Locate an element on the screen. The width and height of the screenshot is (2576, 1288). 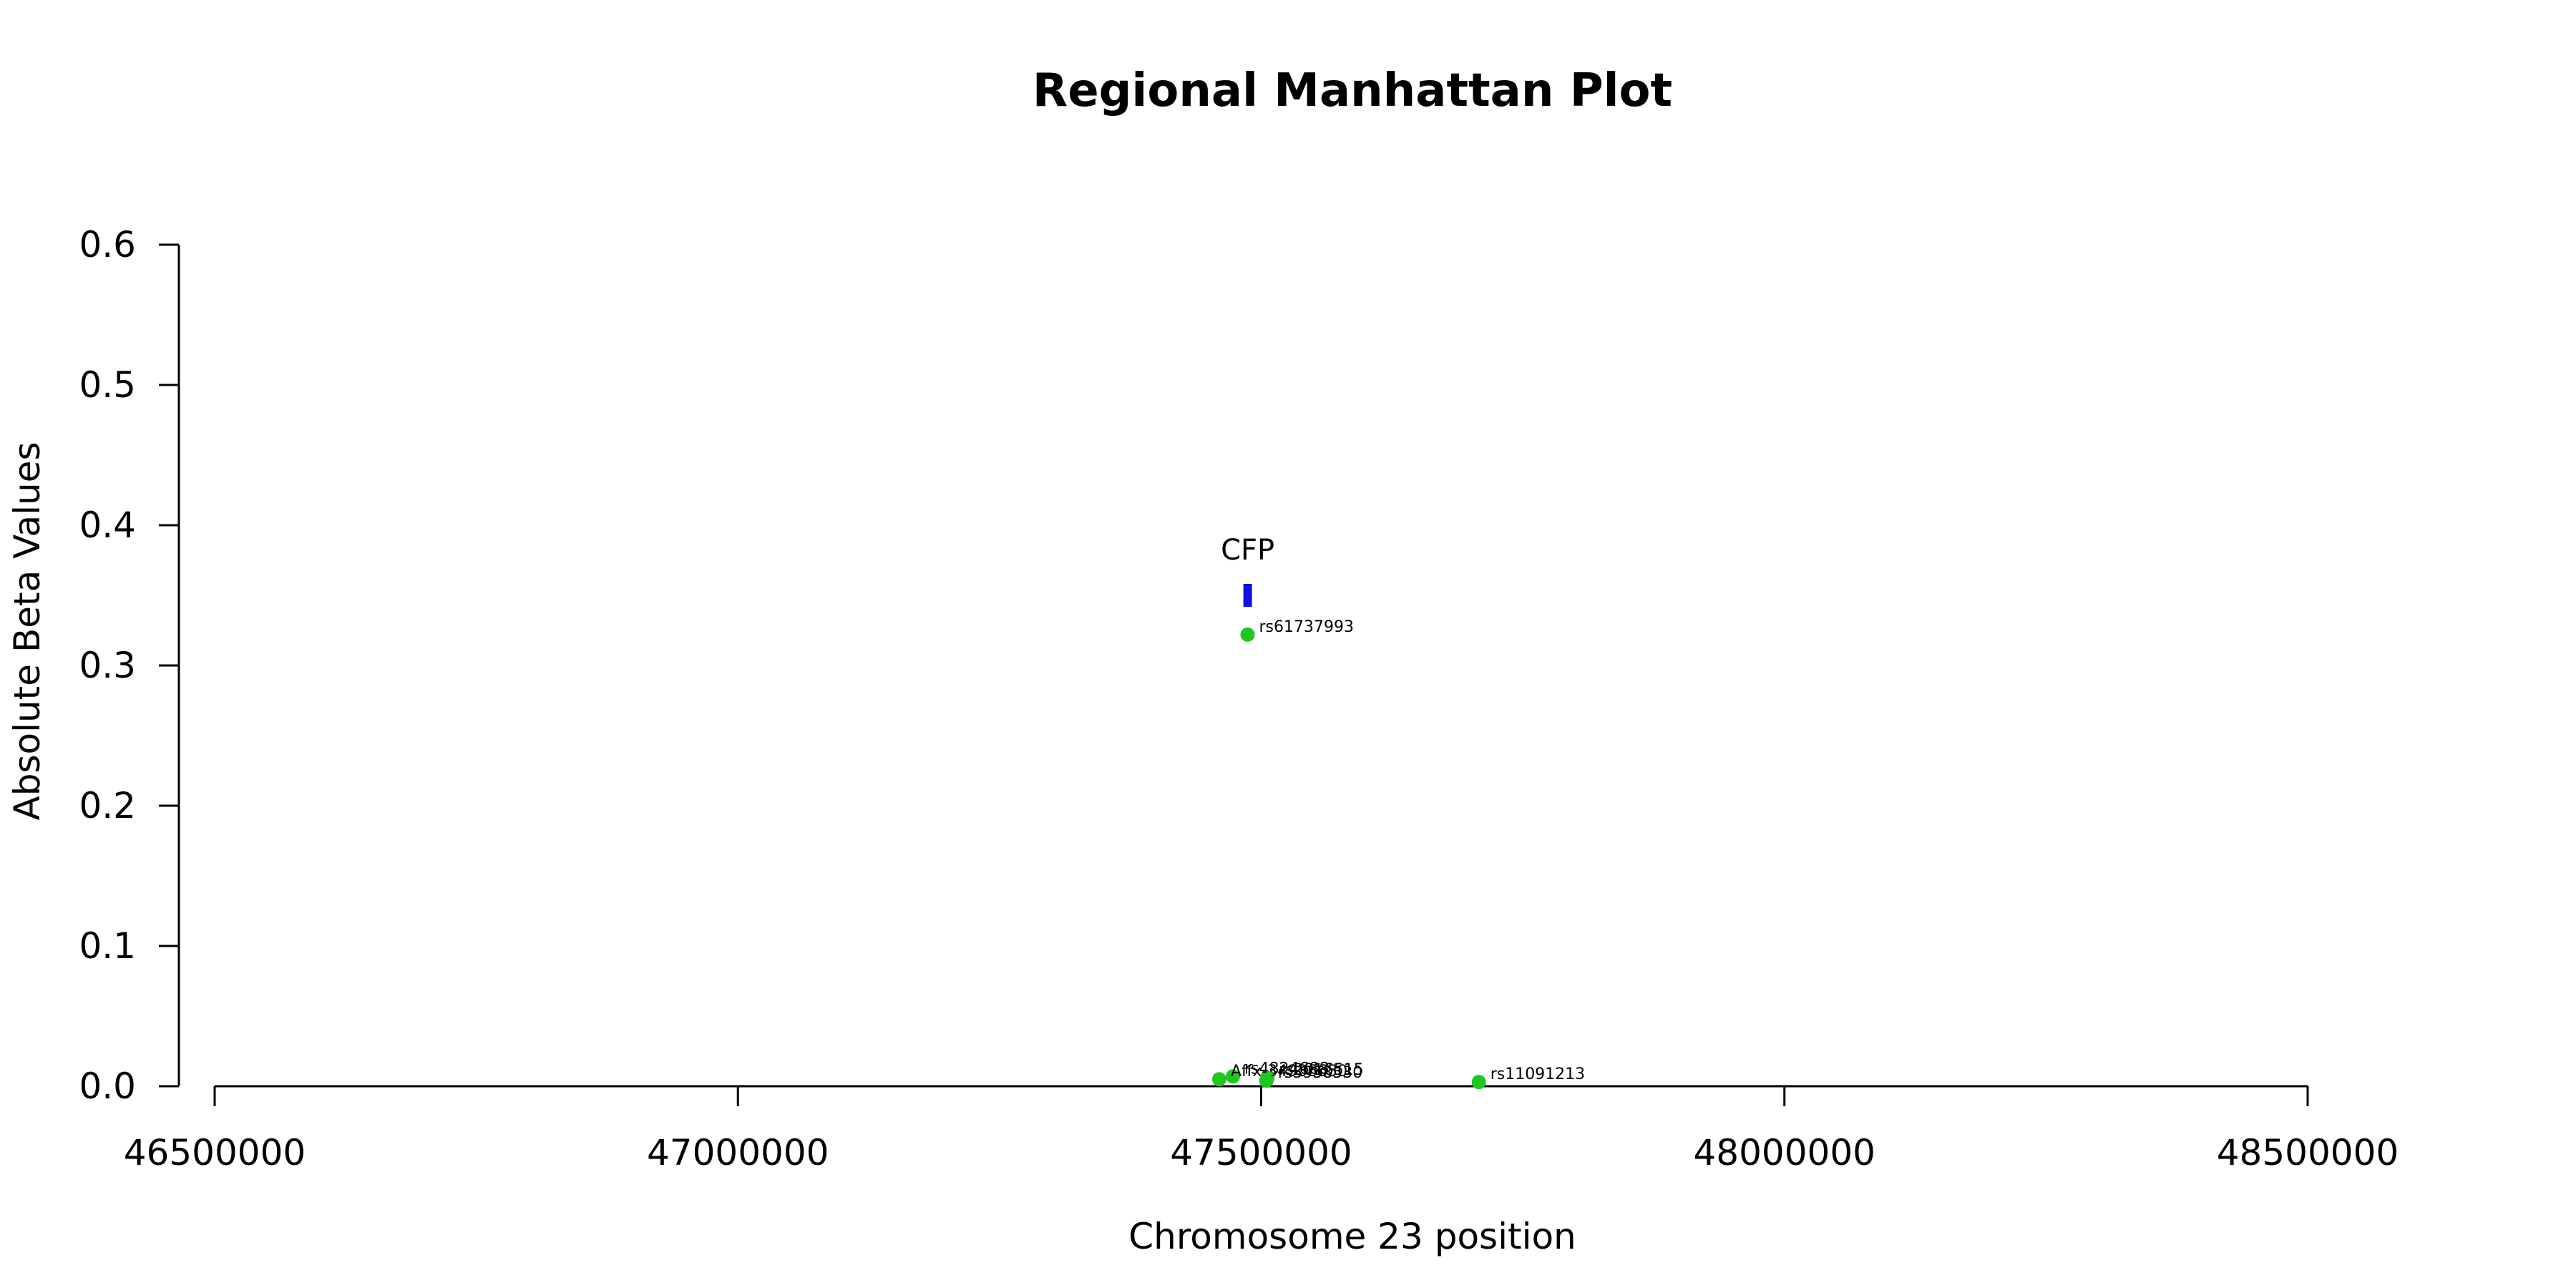
x-tick-label: 48500000 is located at coordinates (2308, 1153).